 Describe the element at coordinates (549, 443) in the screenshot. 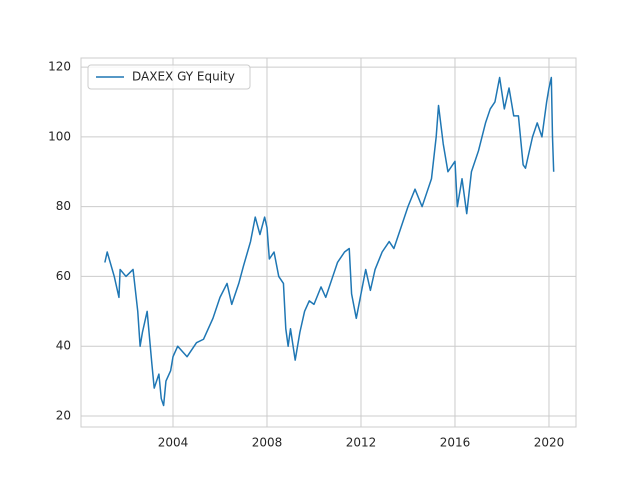

I see `x-tick-label: 2020` at that location.